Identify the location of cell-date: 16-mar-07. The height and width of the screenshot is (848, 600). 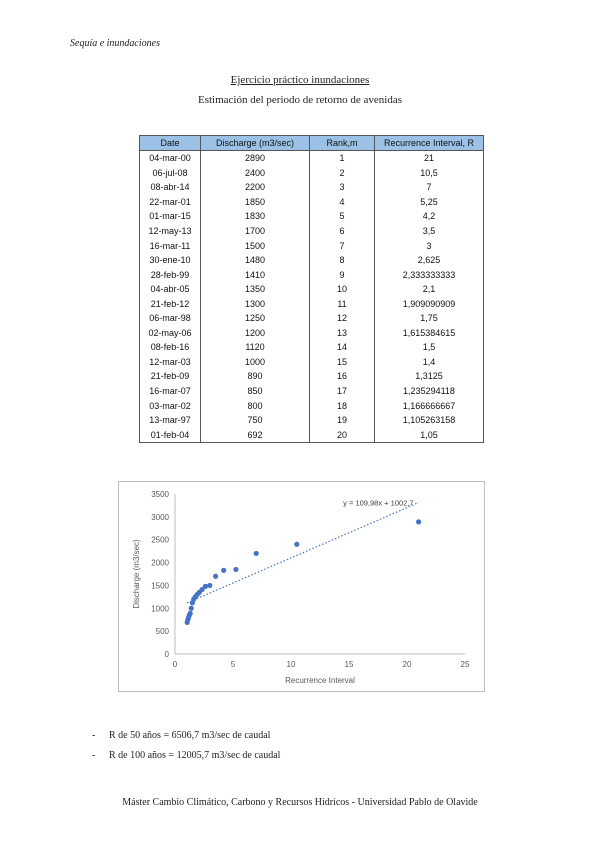
(170, 391).